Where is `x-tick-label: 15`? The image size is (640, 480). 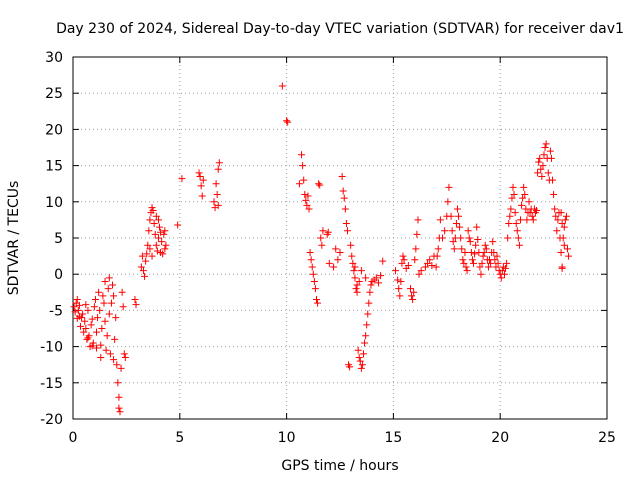
x-tick-label: 15 is located at coordinates (393, 438).